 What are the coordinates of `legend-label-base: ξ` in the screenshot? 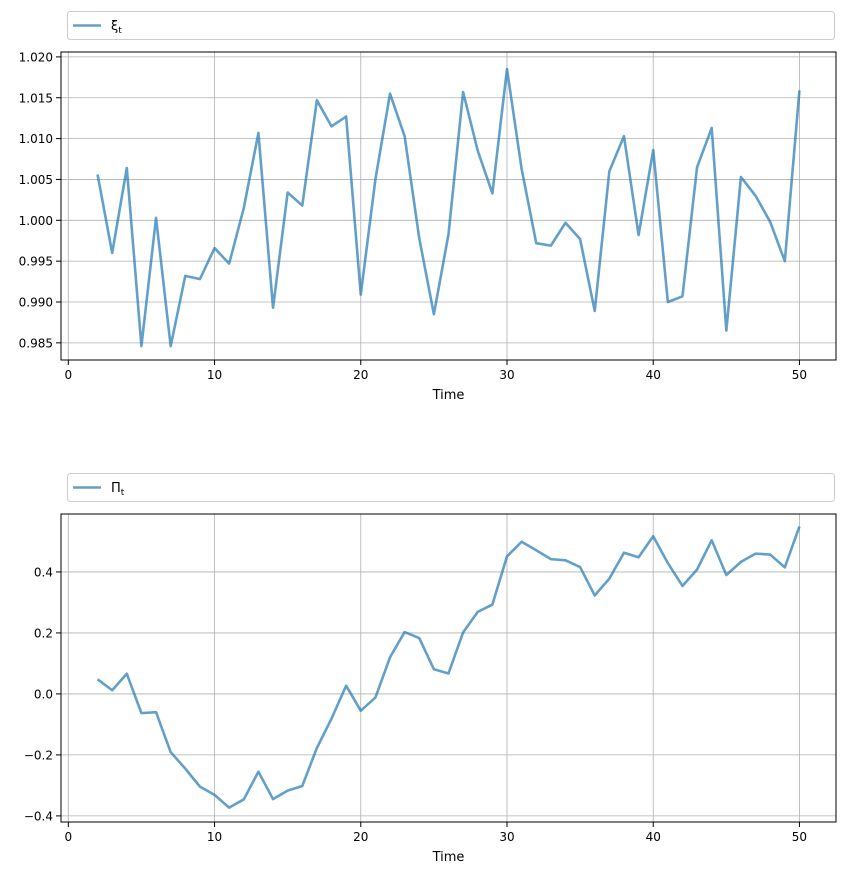 It's located at (114, 26).